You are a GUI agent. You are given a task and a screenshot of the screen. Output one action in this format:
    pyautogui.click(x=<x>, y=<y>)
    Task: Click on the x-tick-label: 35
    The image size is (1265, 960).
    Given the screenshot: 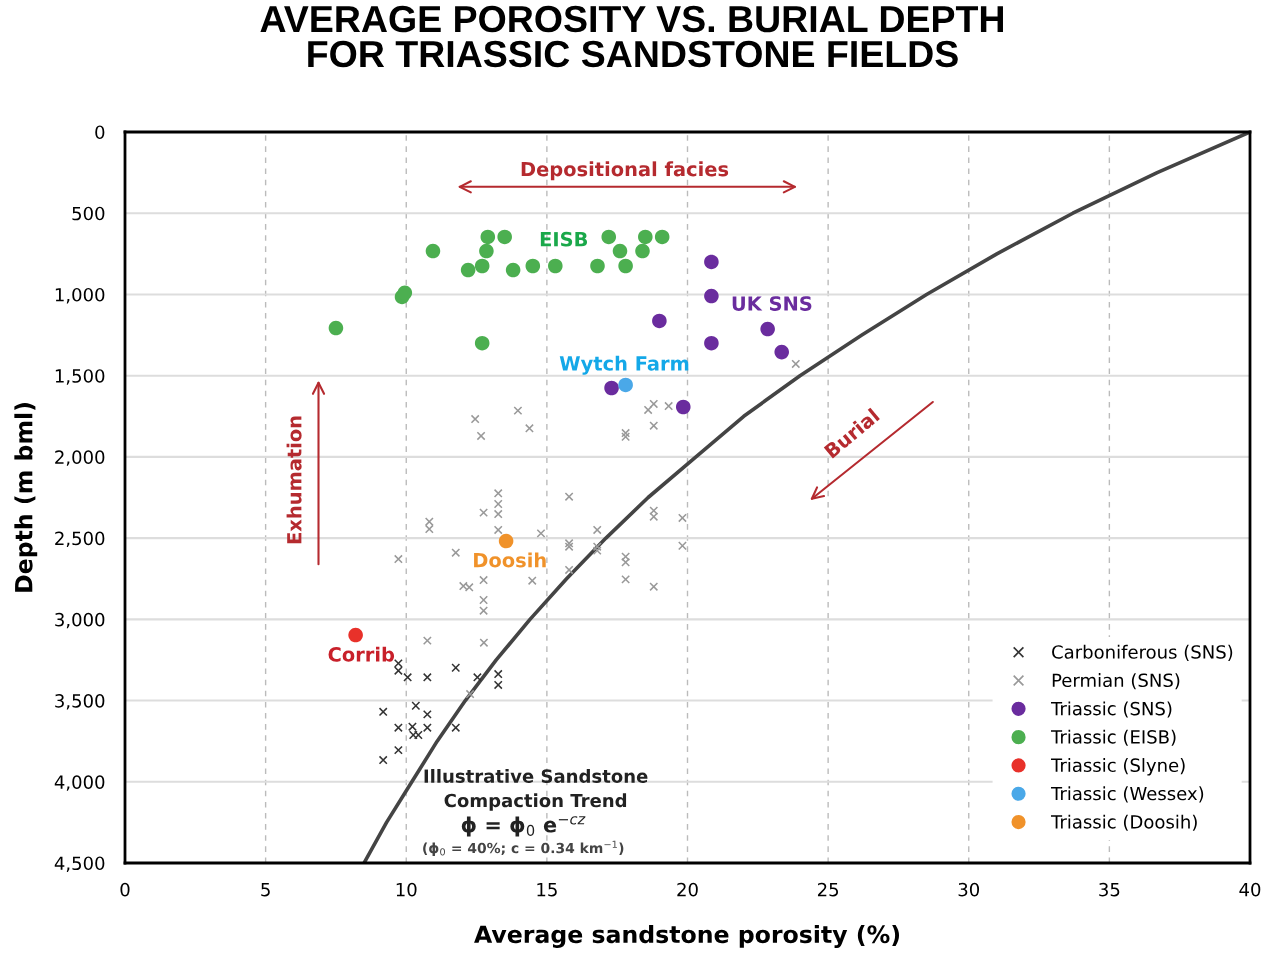 What is the action you would take?
    pyautogui.click(x=1109, y=889)
    